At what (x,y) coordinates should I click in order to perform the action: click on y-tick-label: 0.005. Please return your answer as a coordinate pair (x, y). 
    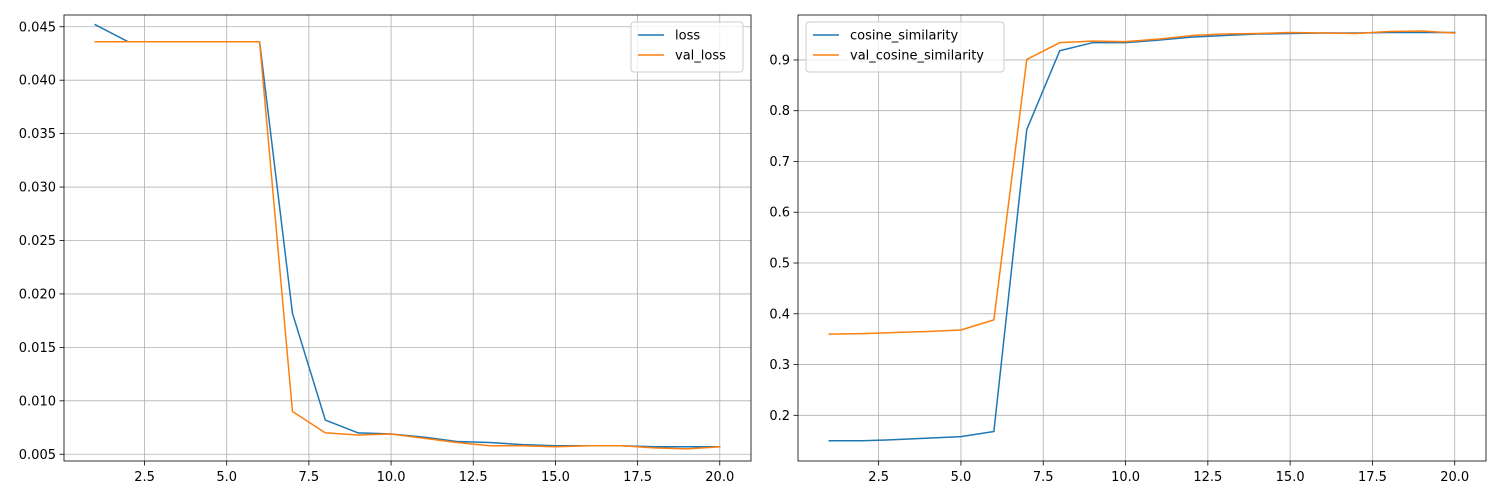
    Looking at the image, I should click on (37, 455).